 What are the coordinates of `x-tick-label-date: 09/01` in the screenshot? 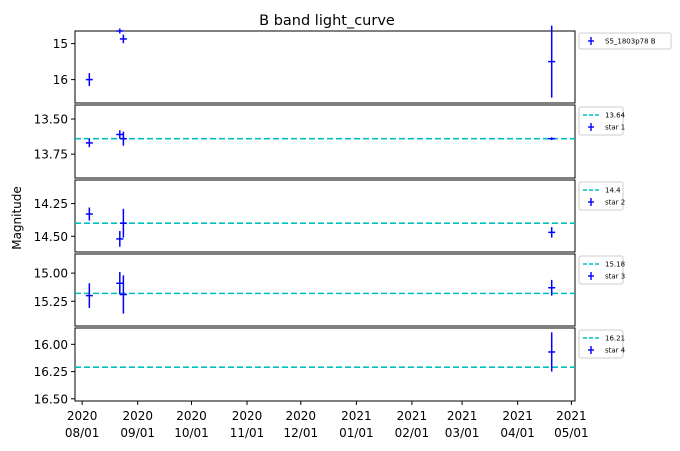 It's located at (137, 433).